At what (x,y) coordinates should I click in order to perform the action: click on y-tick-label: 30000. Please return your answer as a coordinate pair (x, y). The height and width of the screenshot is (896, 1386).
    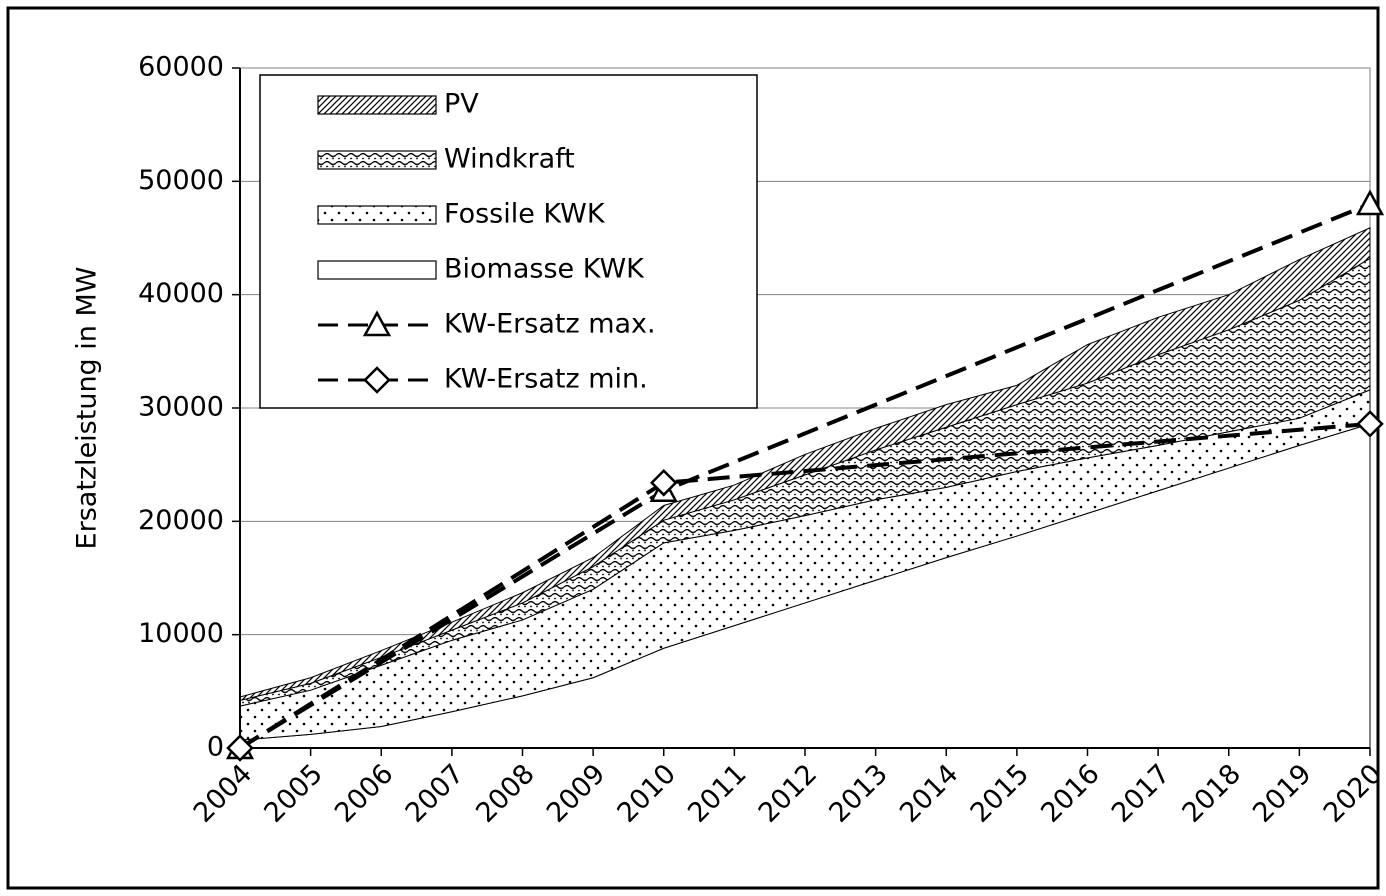
    Looking at the image, I should click on (181, 407).